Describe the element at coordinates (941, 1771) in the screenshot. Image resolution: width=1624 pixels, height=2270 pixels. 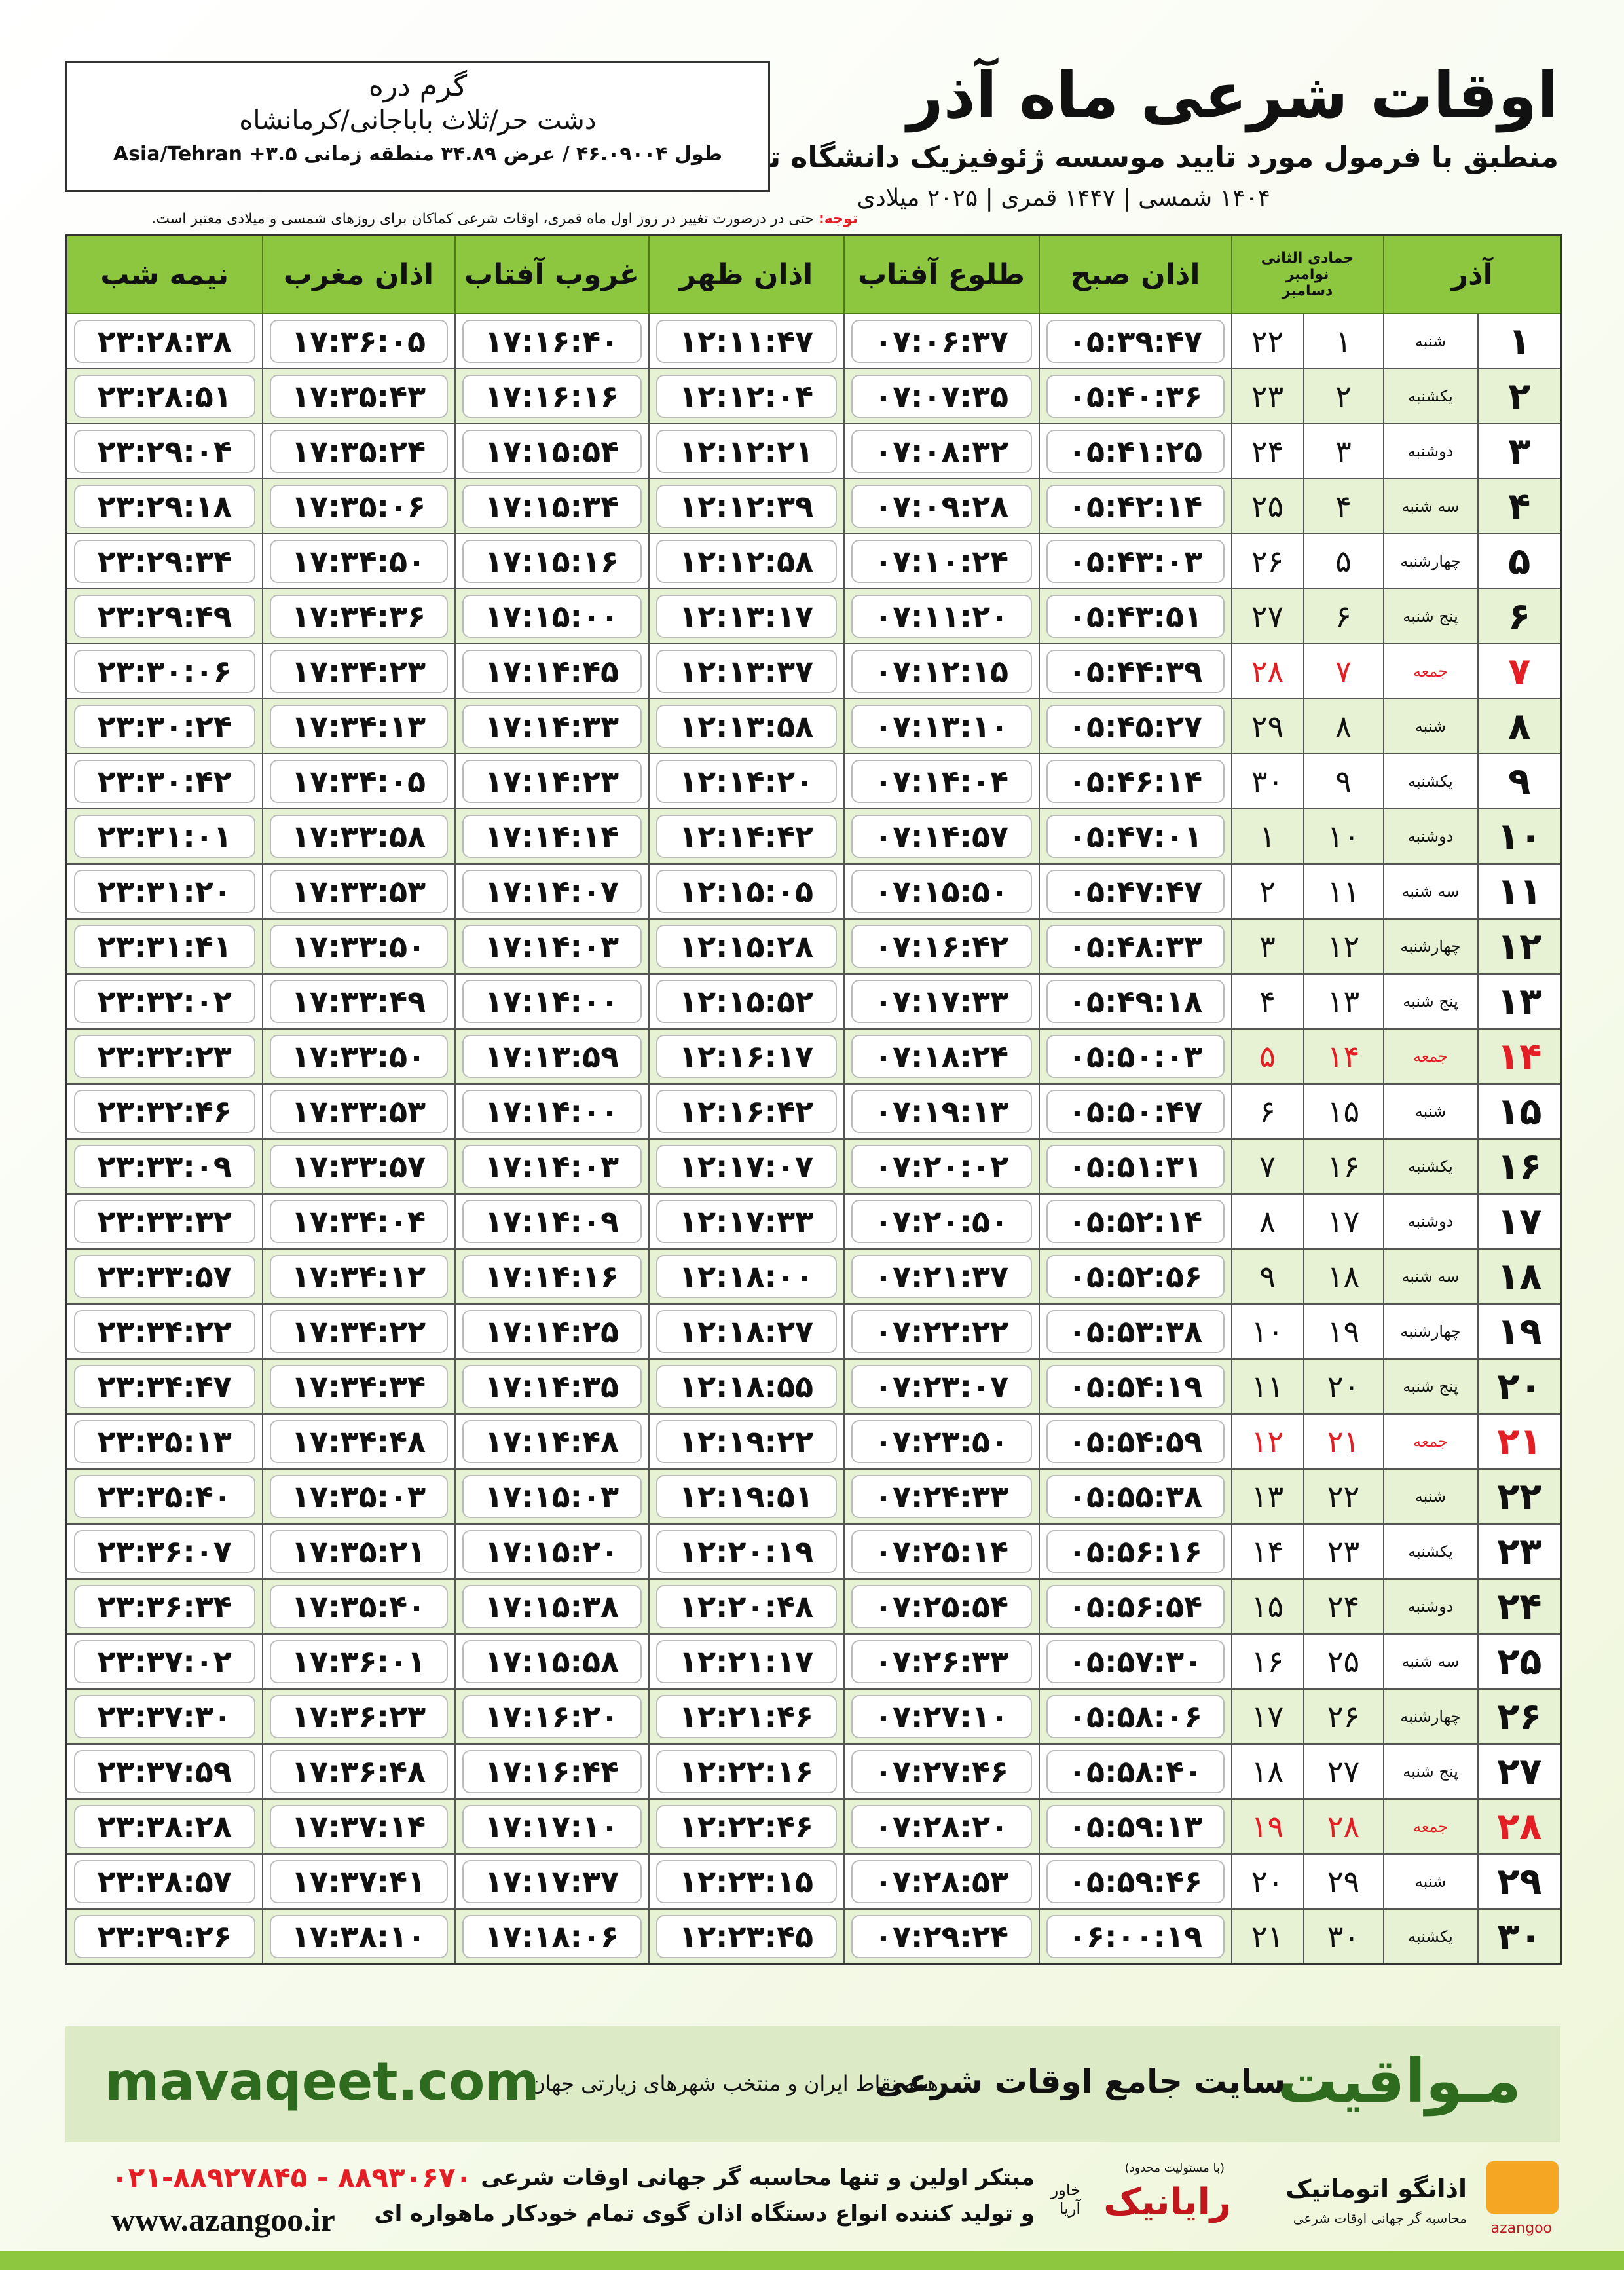
I see `time: ۰۷:۲۷:۴۶` at that location.